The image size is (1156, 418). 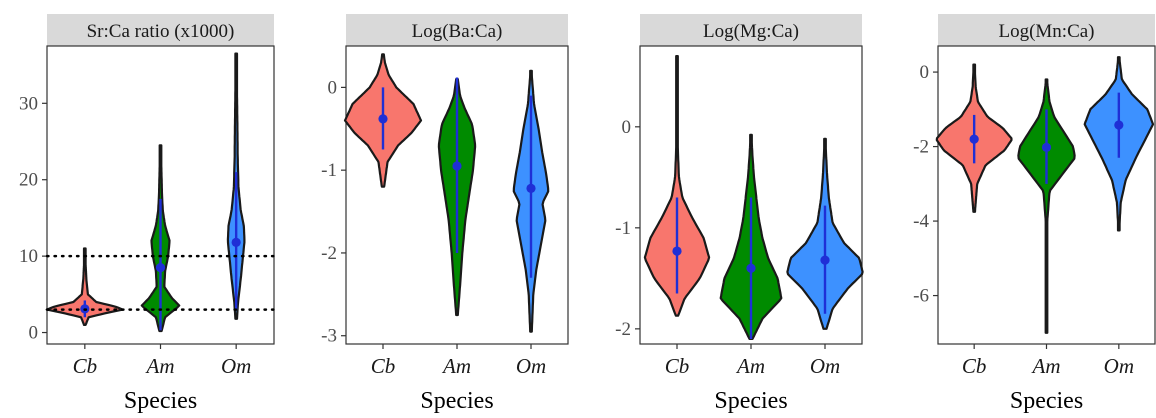 I want to click on y-tick-label: -3, so click(x=329, y=336).